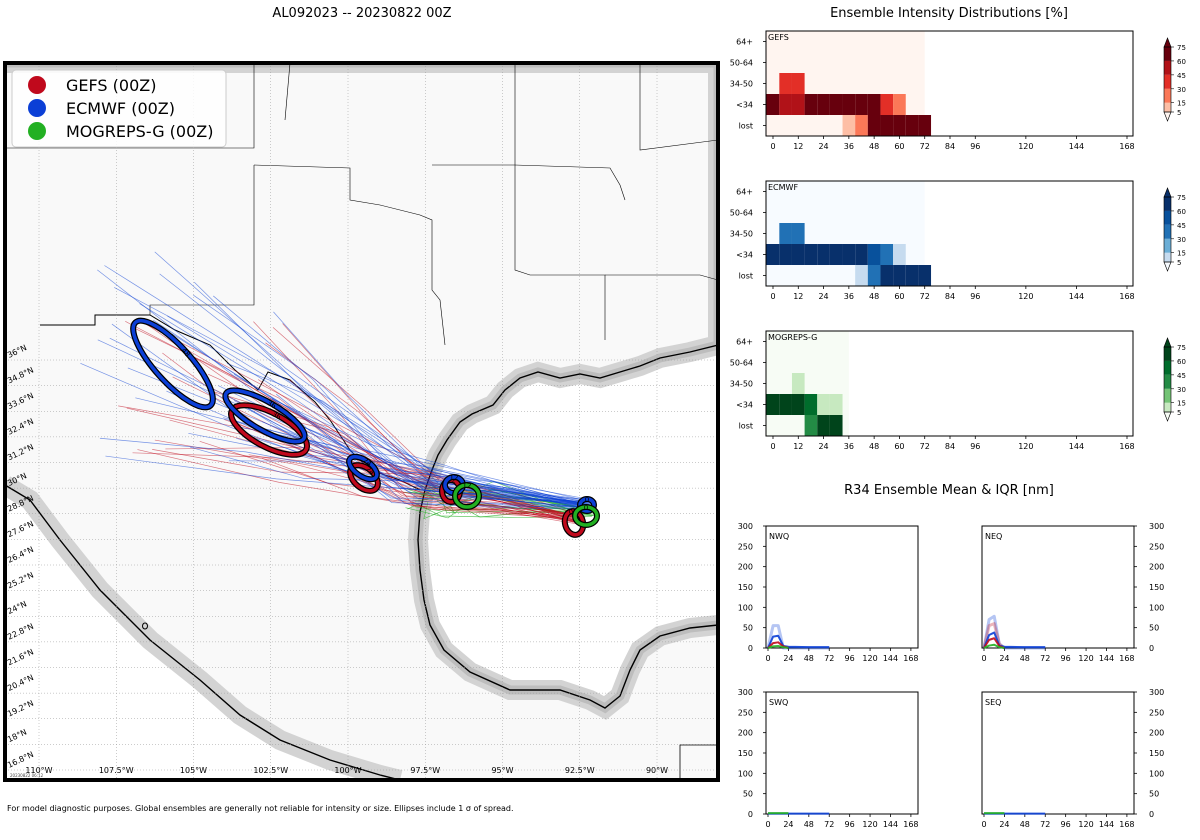 The width and height of the screenshot is (1200, 840). Describe the element at coordinates (37, 108) in the screenshot. I see `legend-marker-ecmwf` at that location.